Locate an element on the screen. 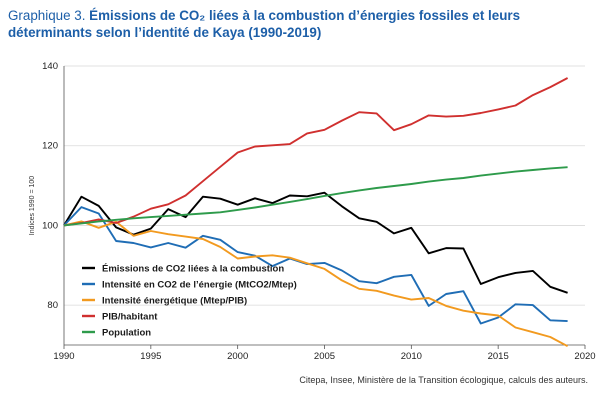  legend-label-0: Émissions de CO2 liées à la combustion is located at coordinates (193, 269).